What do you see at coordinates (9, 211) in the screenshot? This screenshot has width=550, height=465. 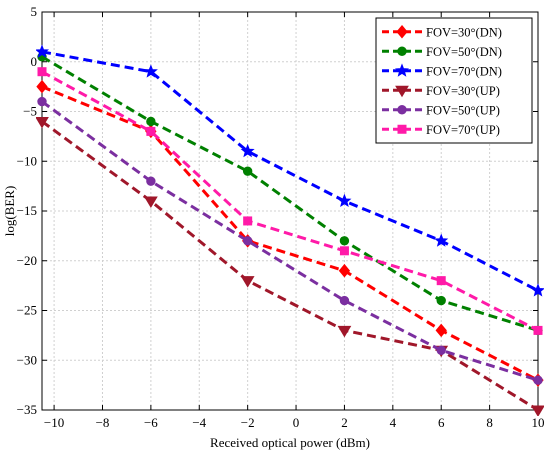 I see `y-axis-label: log(BER)` at bounding box center [9, 211].